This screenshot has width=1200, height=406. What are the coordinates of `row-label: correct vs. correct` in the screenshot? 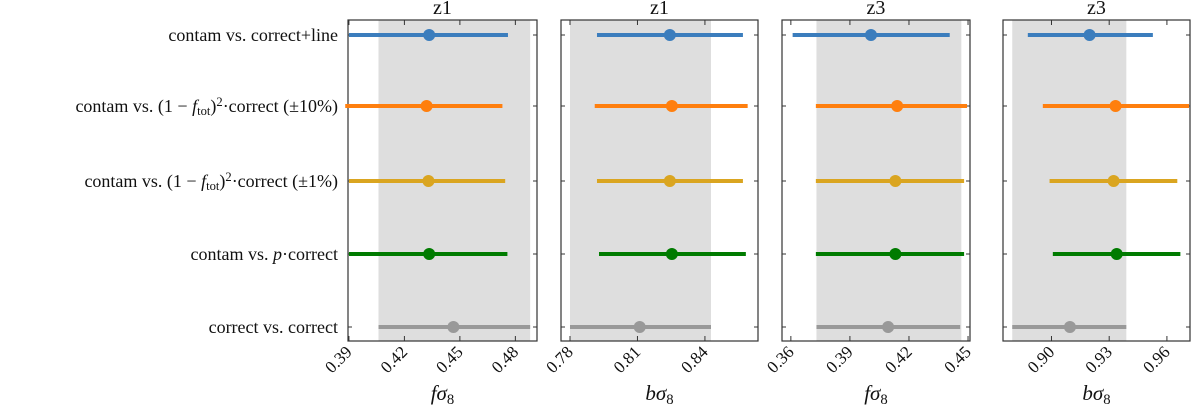 It's located at (273, 327).